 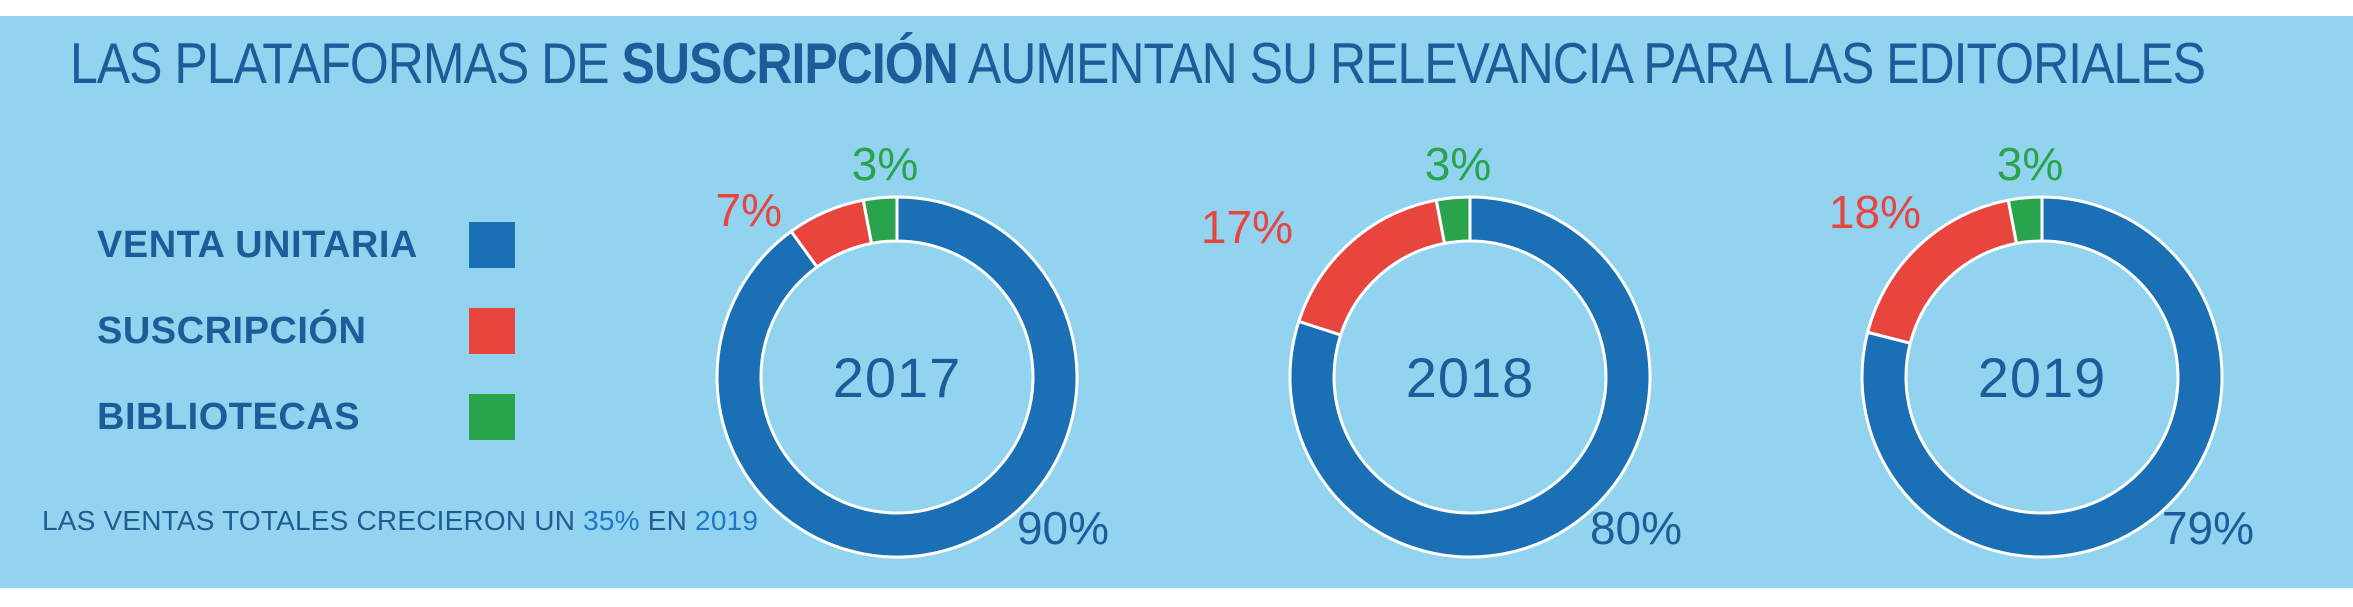 I want to click on year-label-2017: 2017, so click(x=897, y=377).